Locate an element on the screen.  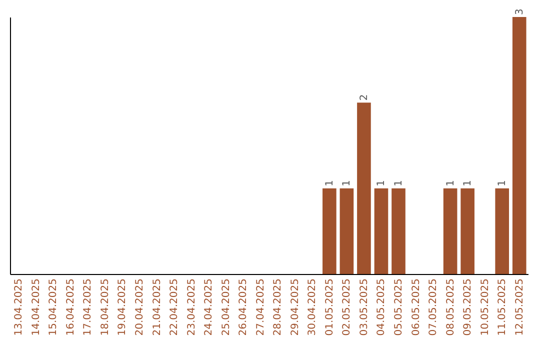
x-tick-label: 08.05.2025 is located at coordinates (450, 307).